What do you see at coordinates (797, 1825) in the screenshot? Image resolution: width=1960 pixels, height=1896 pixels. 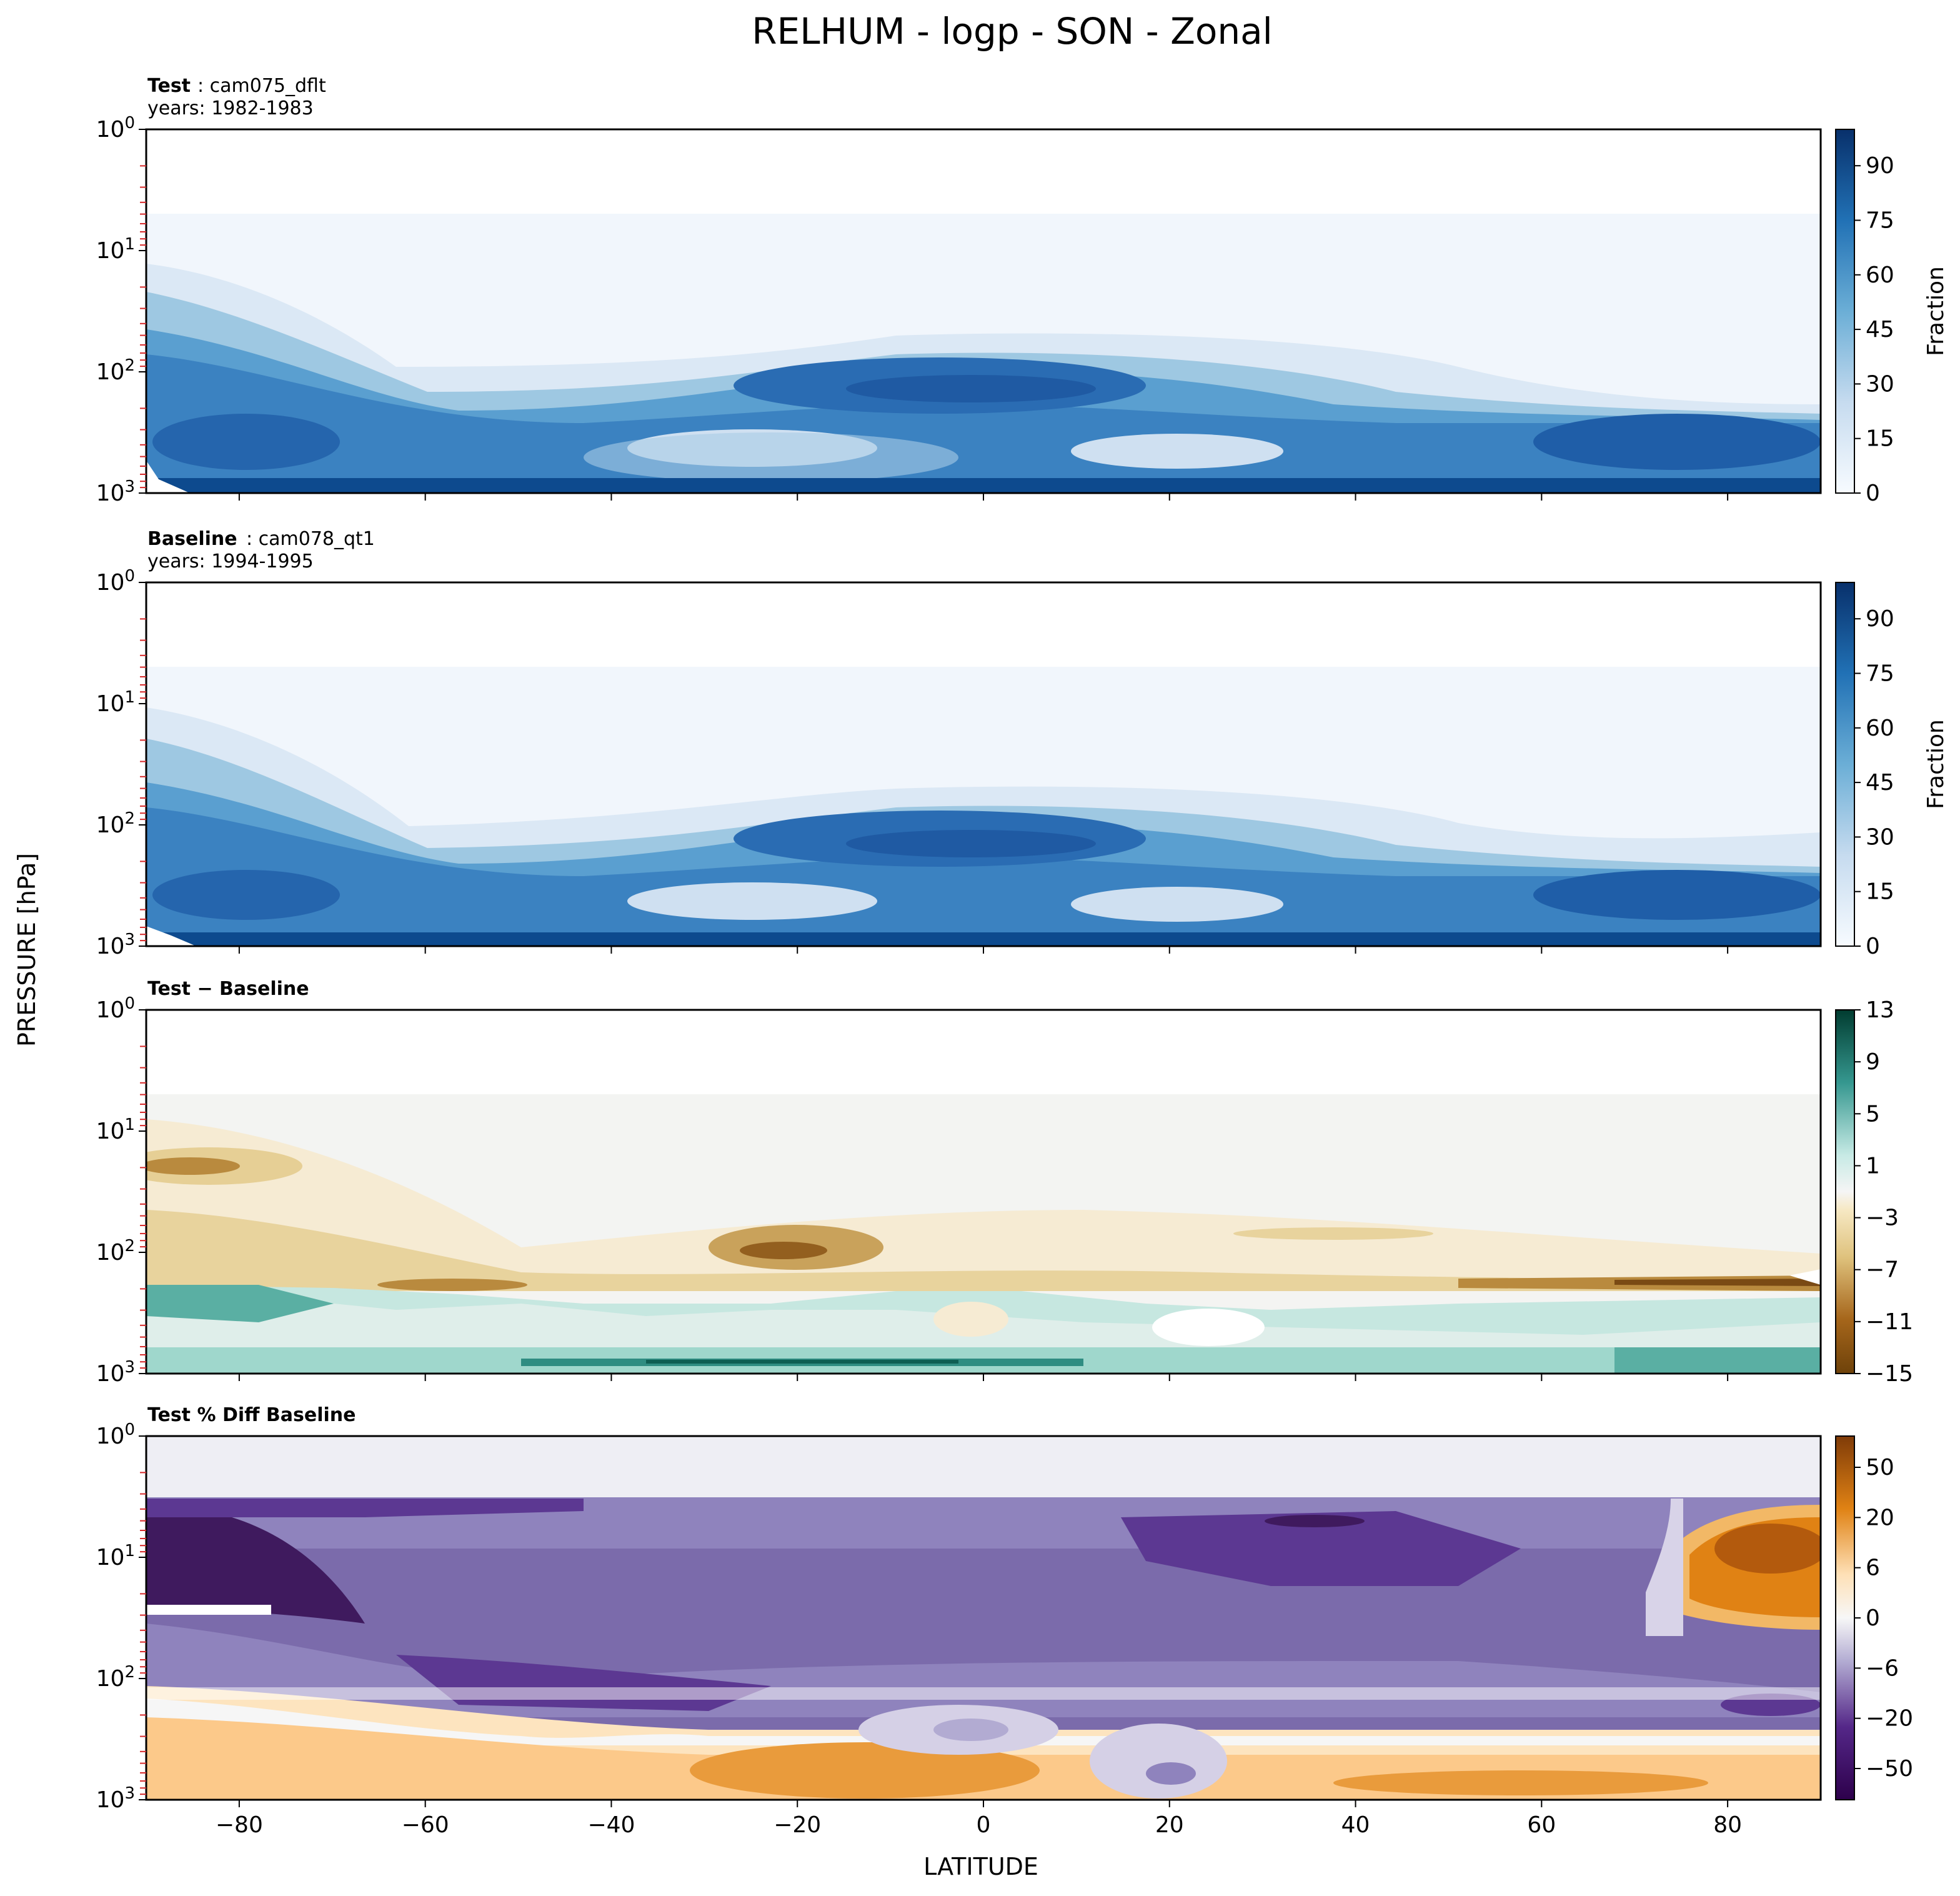 I see `x-tick-label: −20` at bounding box center [797, 1825].